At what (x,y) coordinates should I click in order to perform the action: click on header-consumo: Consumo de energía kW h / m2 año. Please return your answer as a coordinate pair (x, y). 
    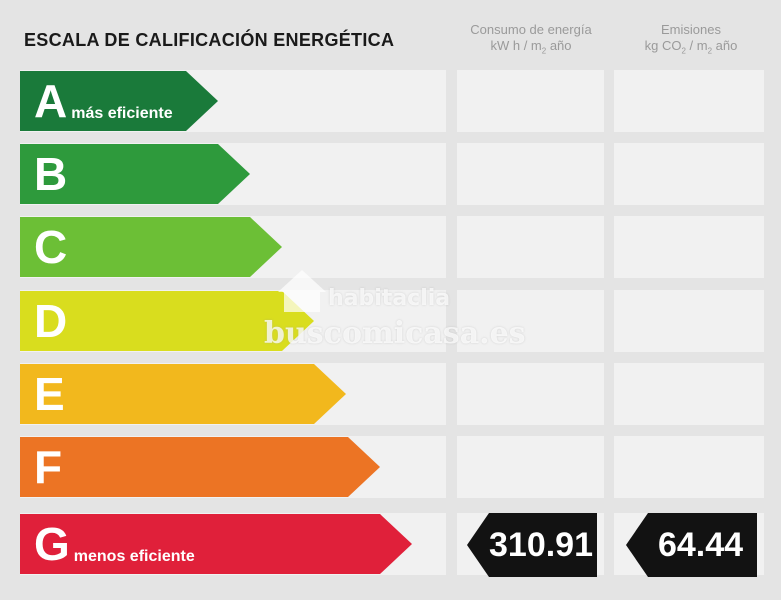
    Looking at the image, I should click on (531, 41).